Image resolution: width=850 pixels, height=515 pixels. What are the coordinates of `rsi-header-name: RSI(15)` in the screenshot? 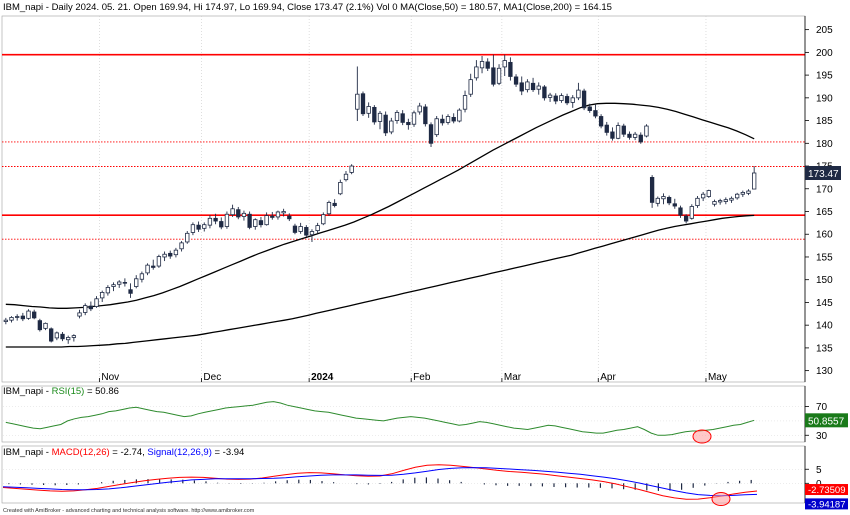 It's located at (68, 391).